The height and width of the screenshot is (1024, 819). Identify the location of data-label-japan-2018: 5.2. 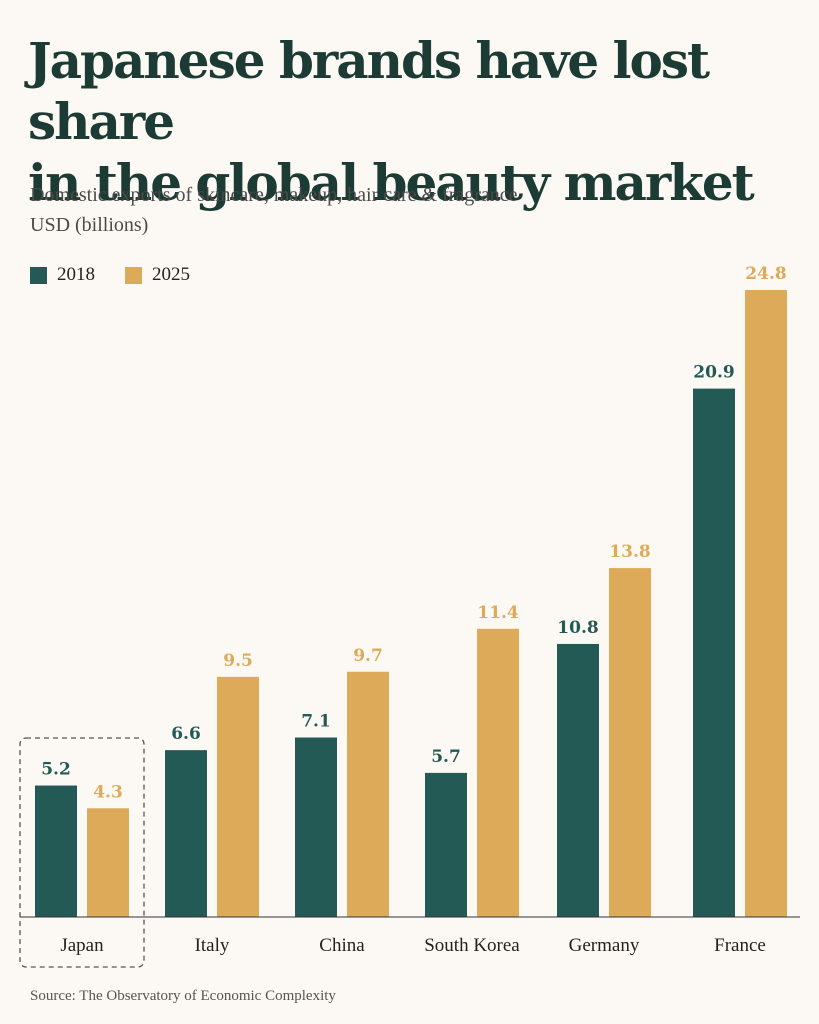
(56, 770).